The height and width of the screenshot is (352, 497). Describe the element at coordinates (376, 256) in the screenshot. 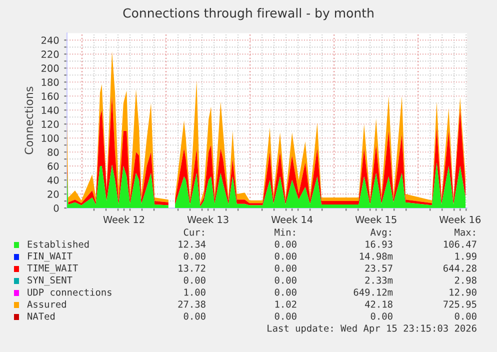

I see `text: 14.98m` at that location.